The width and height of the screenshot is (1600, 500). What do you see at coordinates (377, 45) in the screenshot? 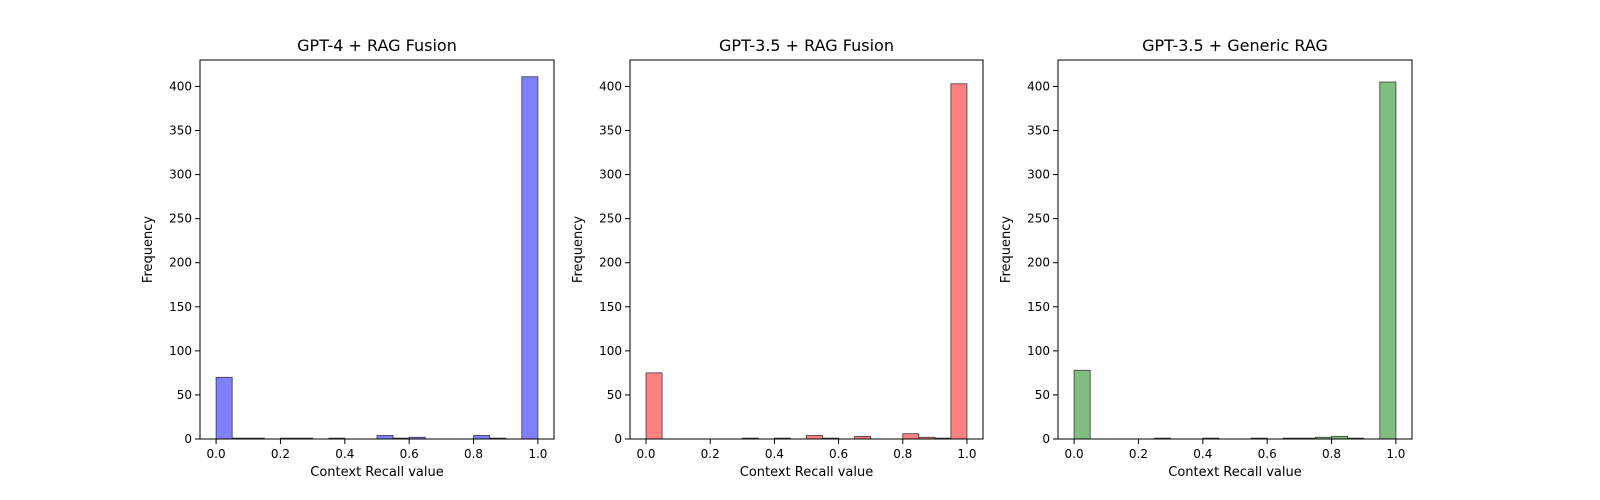
I see `chart-title: GPT-4 + RAG Fusion` at bounding box center [377, 45].